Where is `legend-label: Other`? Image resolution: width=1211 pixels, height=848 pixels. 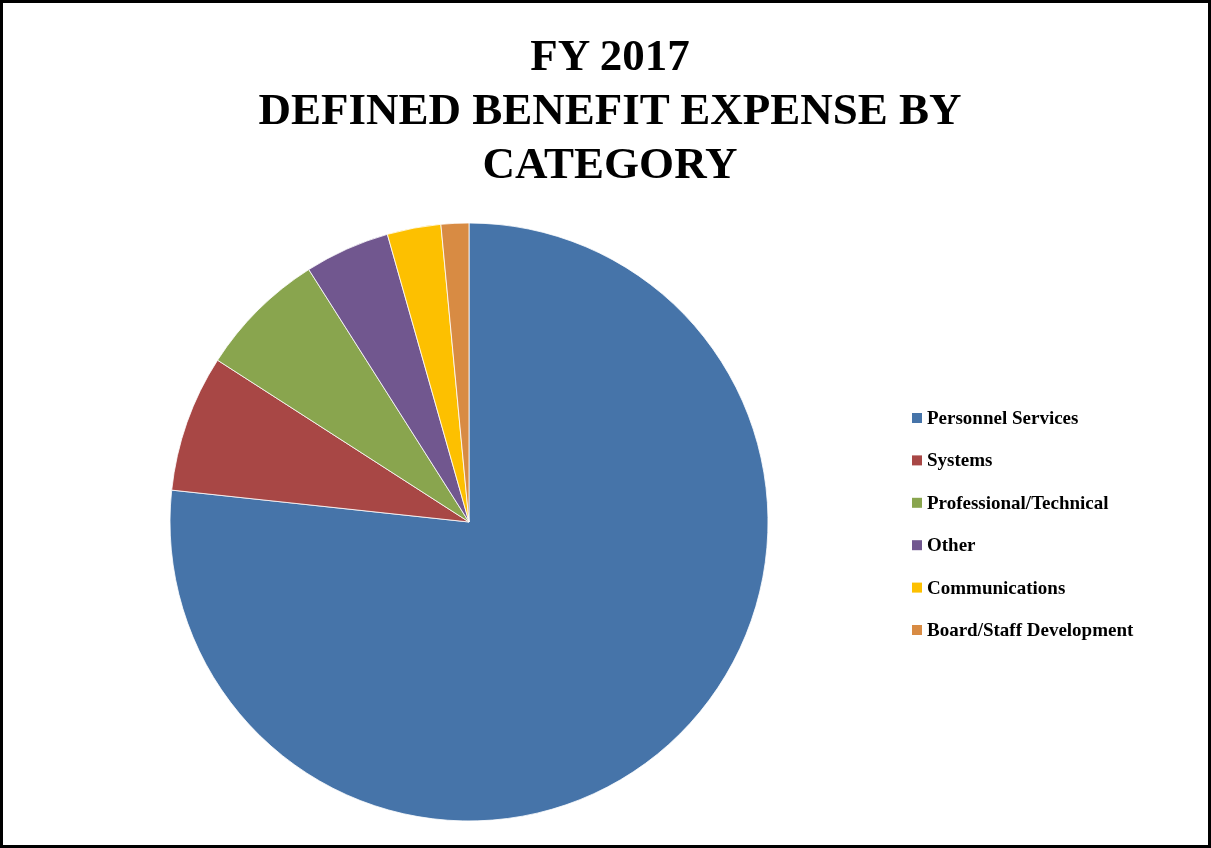
legend-label: Other is located at coordinates (952, 545).